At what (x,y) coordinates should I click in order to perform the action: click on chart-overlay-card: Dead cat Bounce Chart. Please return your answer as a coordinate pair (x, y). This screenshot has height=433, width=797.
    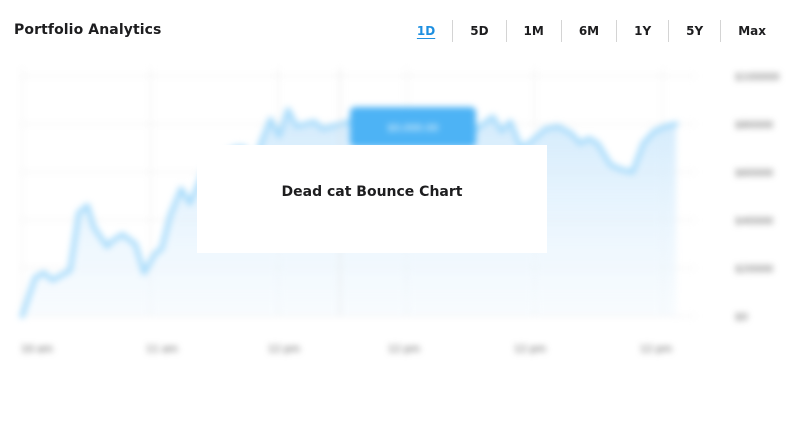
    Looking at the image, I should click on (372, 199).